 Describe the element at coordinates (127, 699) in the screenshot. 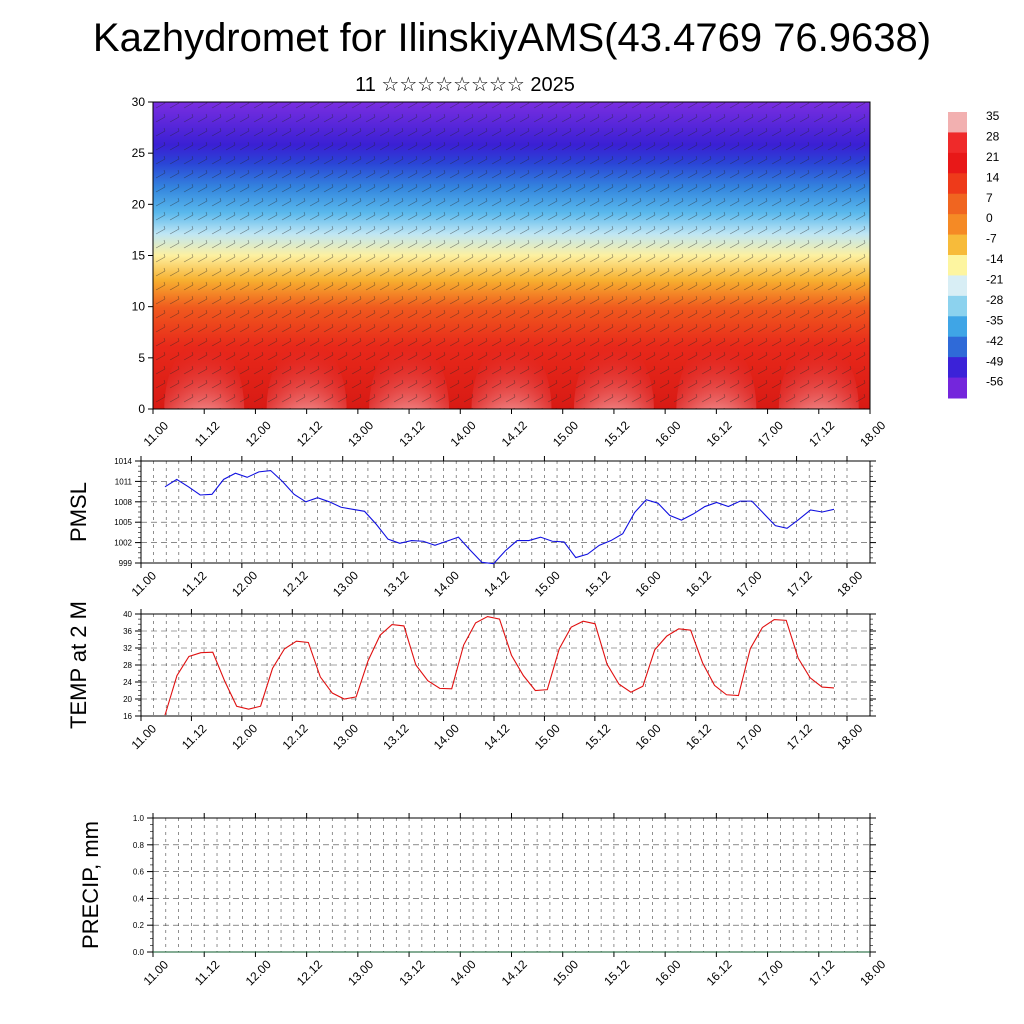

I see `ytick-label: 20` at that location.